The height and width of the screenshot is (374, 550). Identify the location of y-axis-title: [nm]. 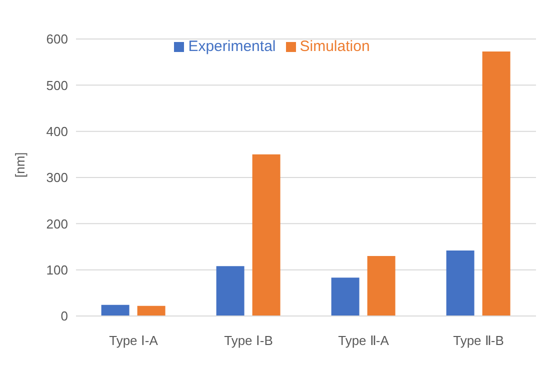
(20, 165).